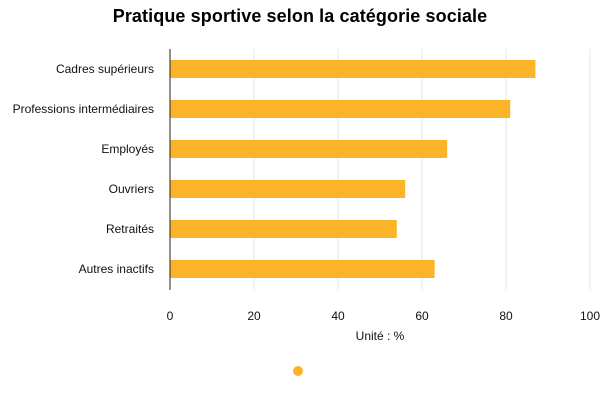 The image size is (600, 400). I want to click on category-label: Autres inactifs, so click(116, 269).